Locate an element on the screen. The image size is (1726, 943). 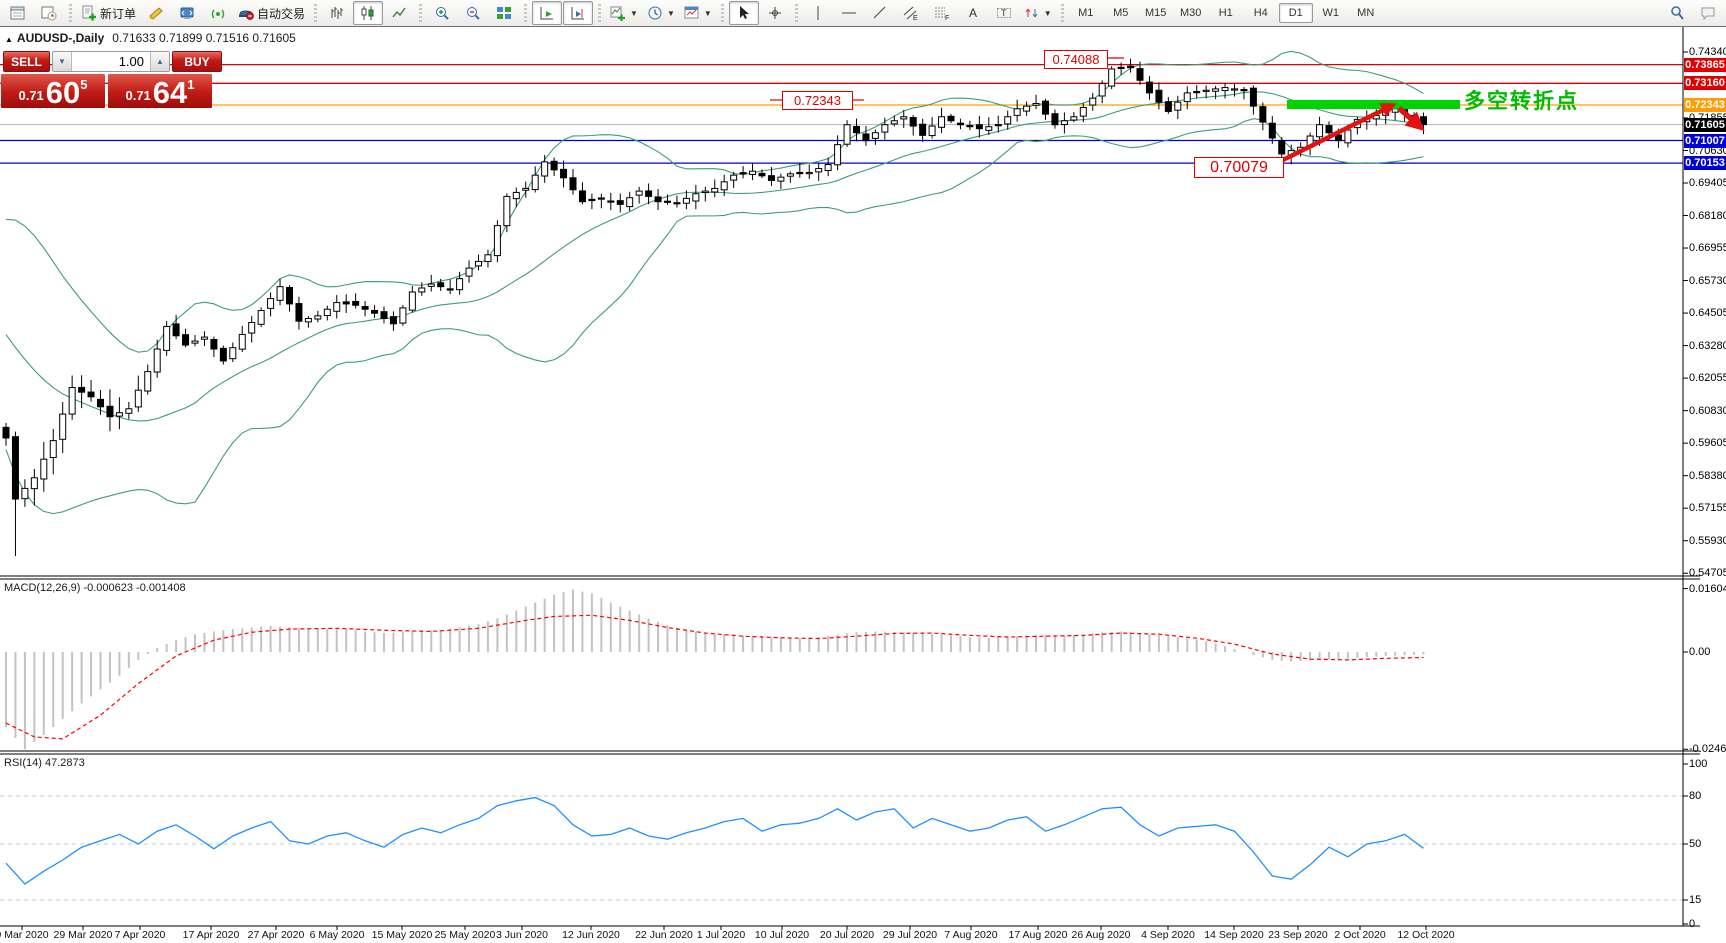
market-button is located at coordinates (156, 13).